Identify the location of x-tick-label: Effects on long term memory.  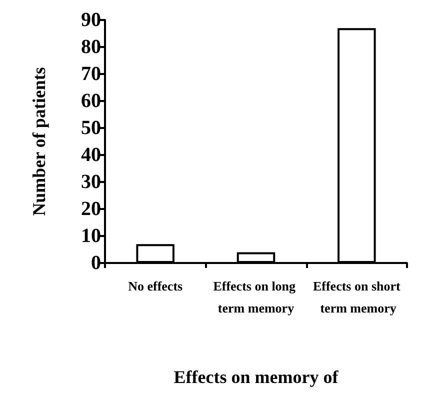
(256, 297).